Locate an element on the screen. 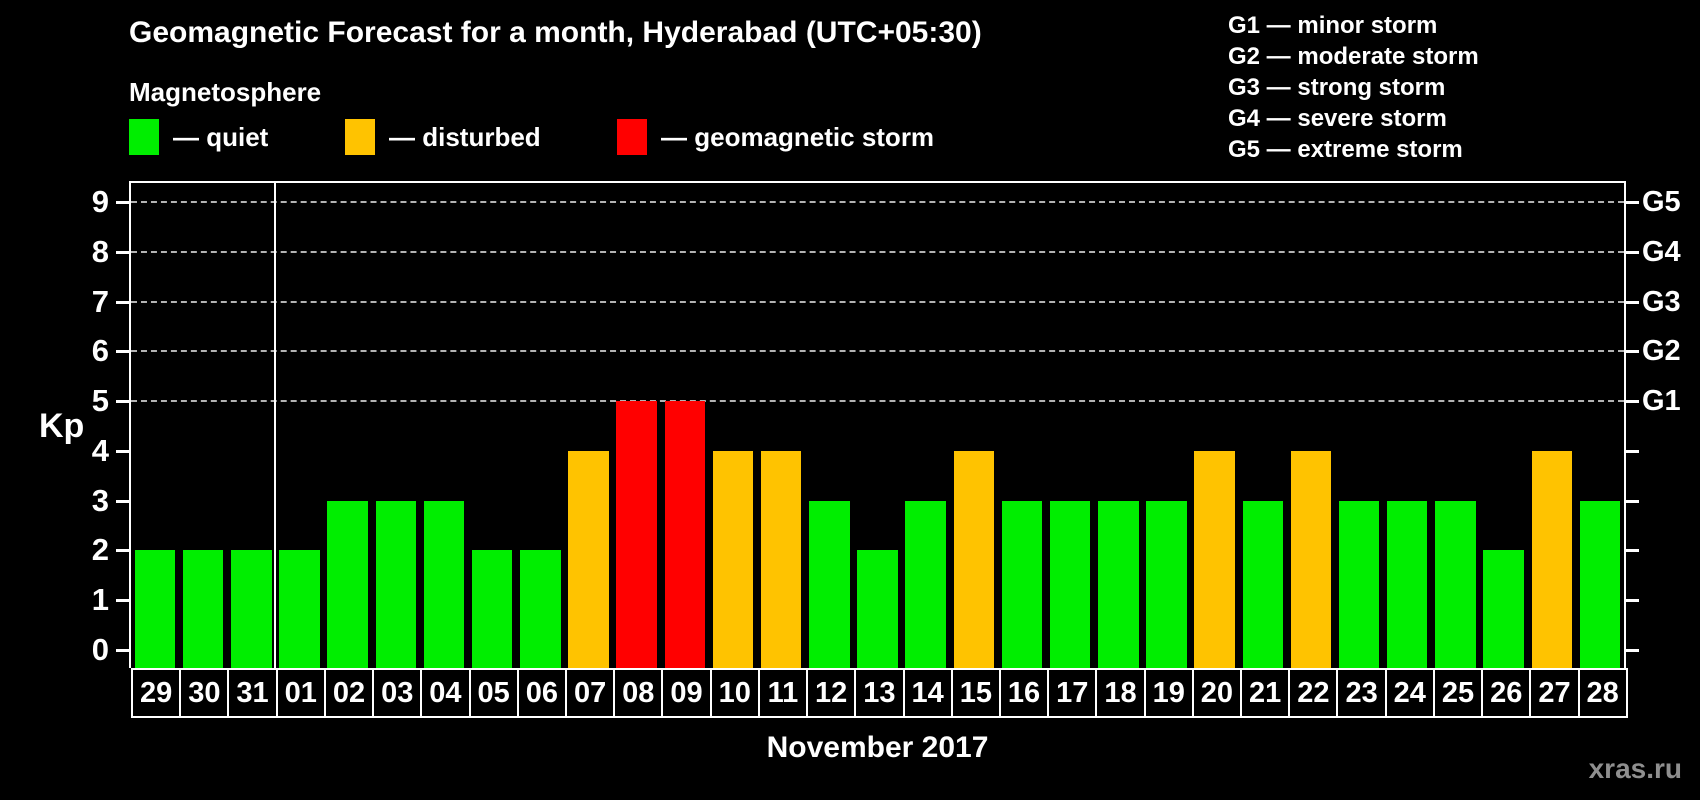 The height and width of the screenshot is (800, 1700). g-scale-item-1: G1 — minor storm is located at coordinates (1333, 25).